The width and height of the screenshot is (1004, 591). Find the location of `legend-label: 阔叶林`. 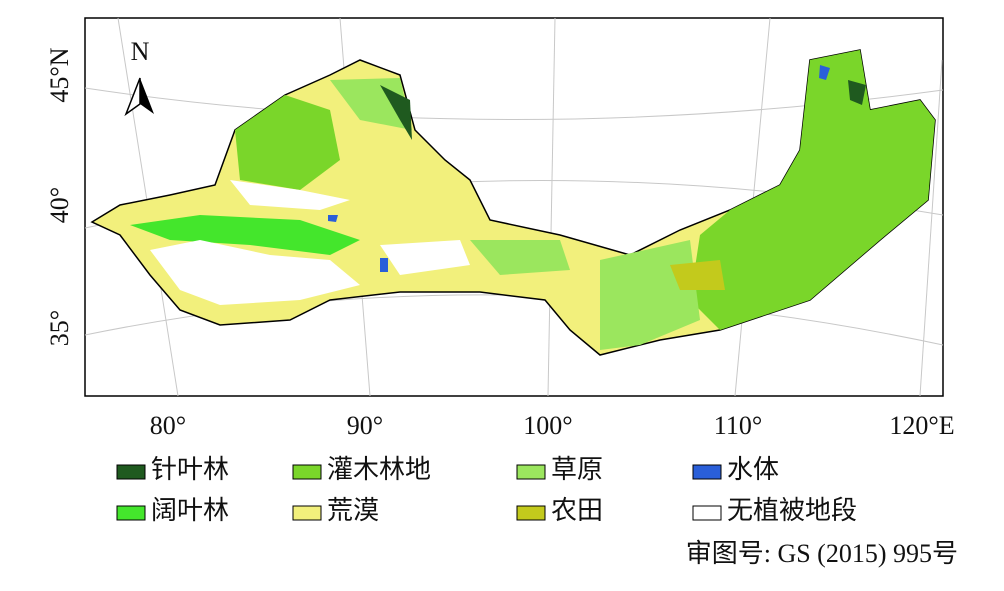

legend-label: 阔叶林 is located at coordinates (190, 510).